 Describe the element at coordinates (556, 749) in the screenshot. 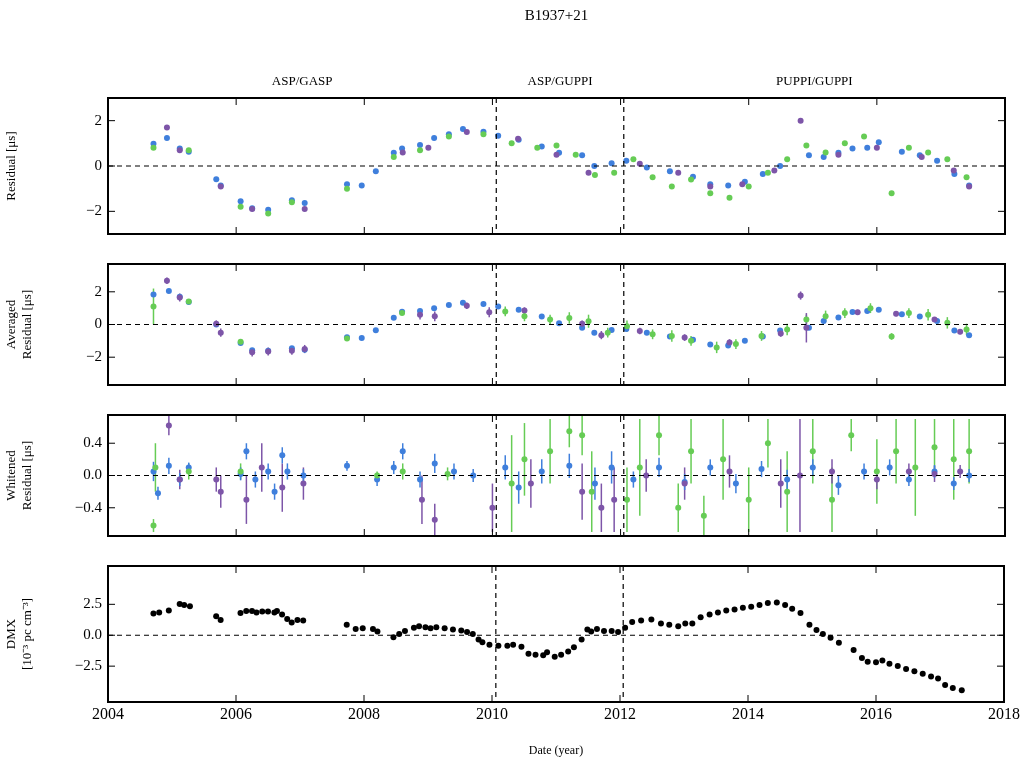

I see `x-axis-title: Date (year)` at that location.